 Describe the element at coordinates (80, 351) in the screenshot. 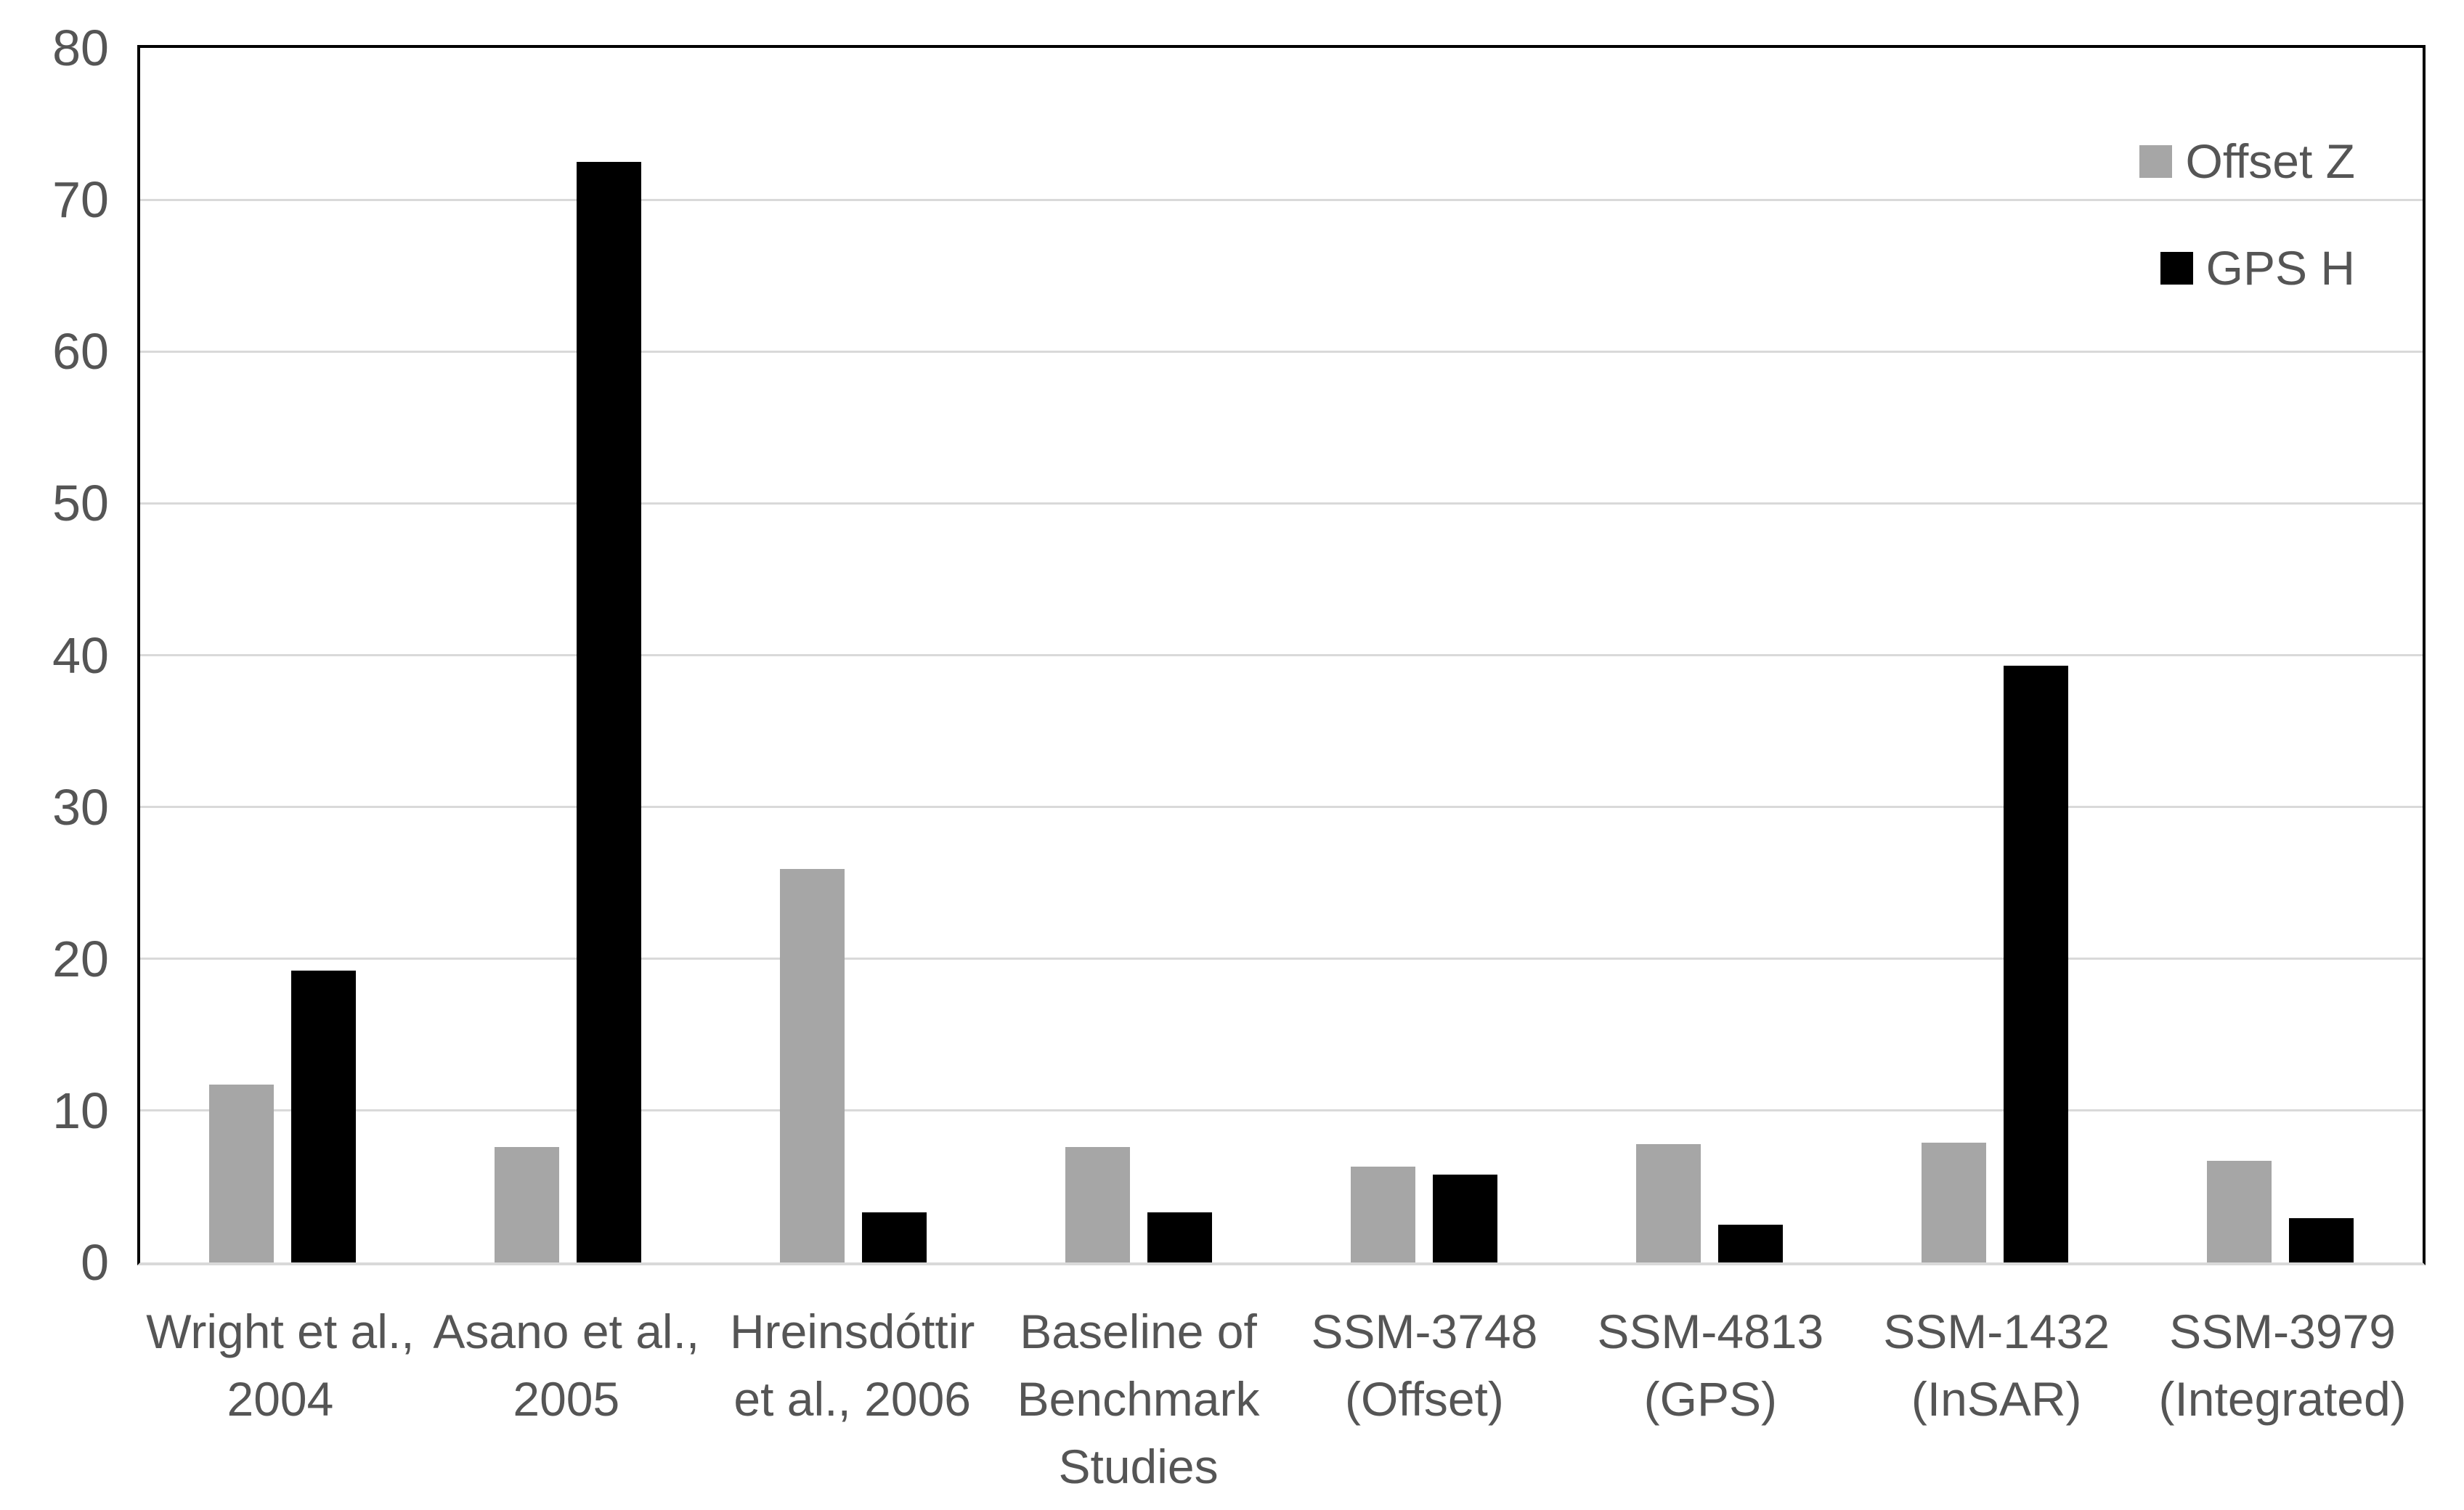

I see `y-tick-label: 60` at that location.